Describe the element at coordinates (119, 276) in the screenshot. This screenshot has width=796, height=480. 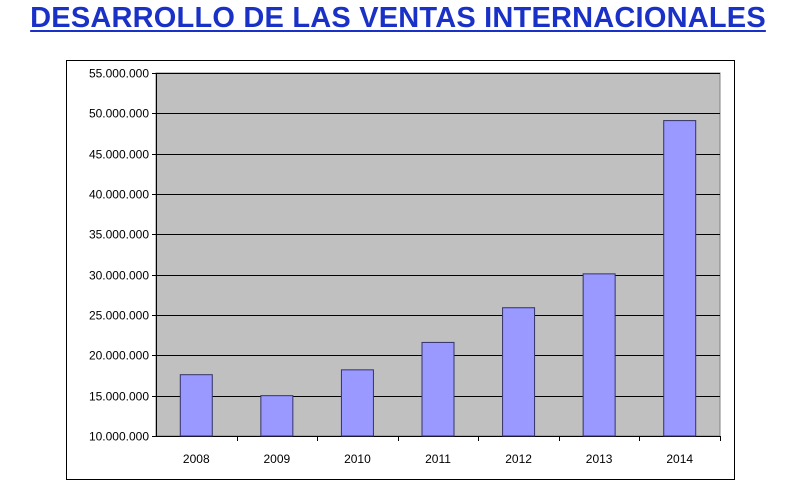
I see `y-tick-label: 30.000.000` at that location.